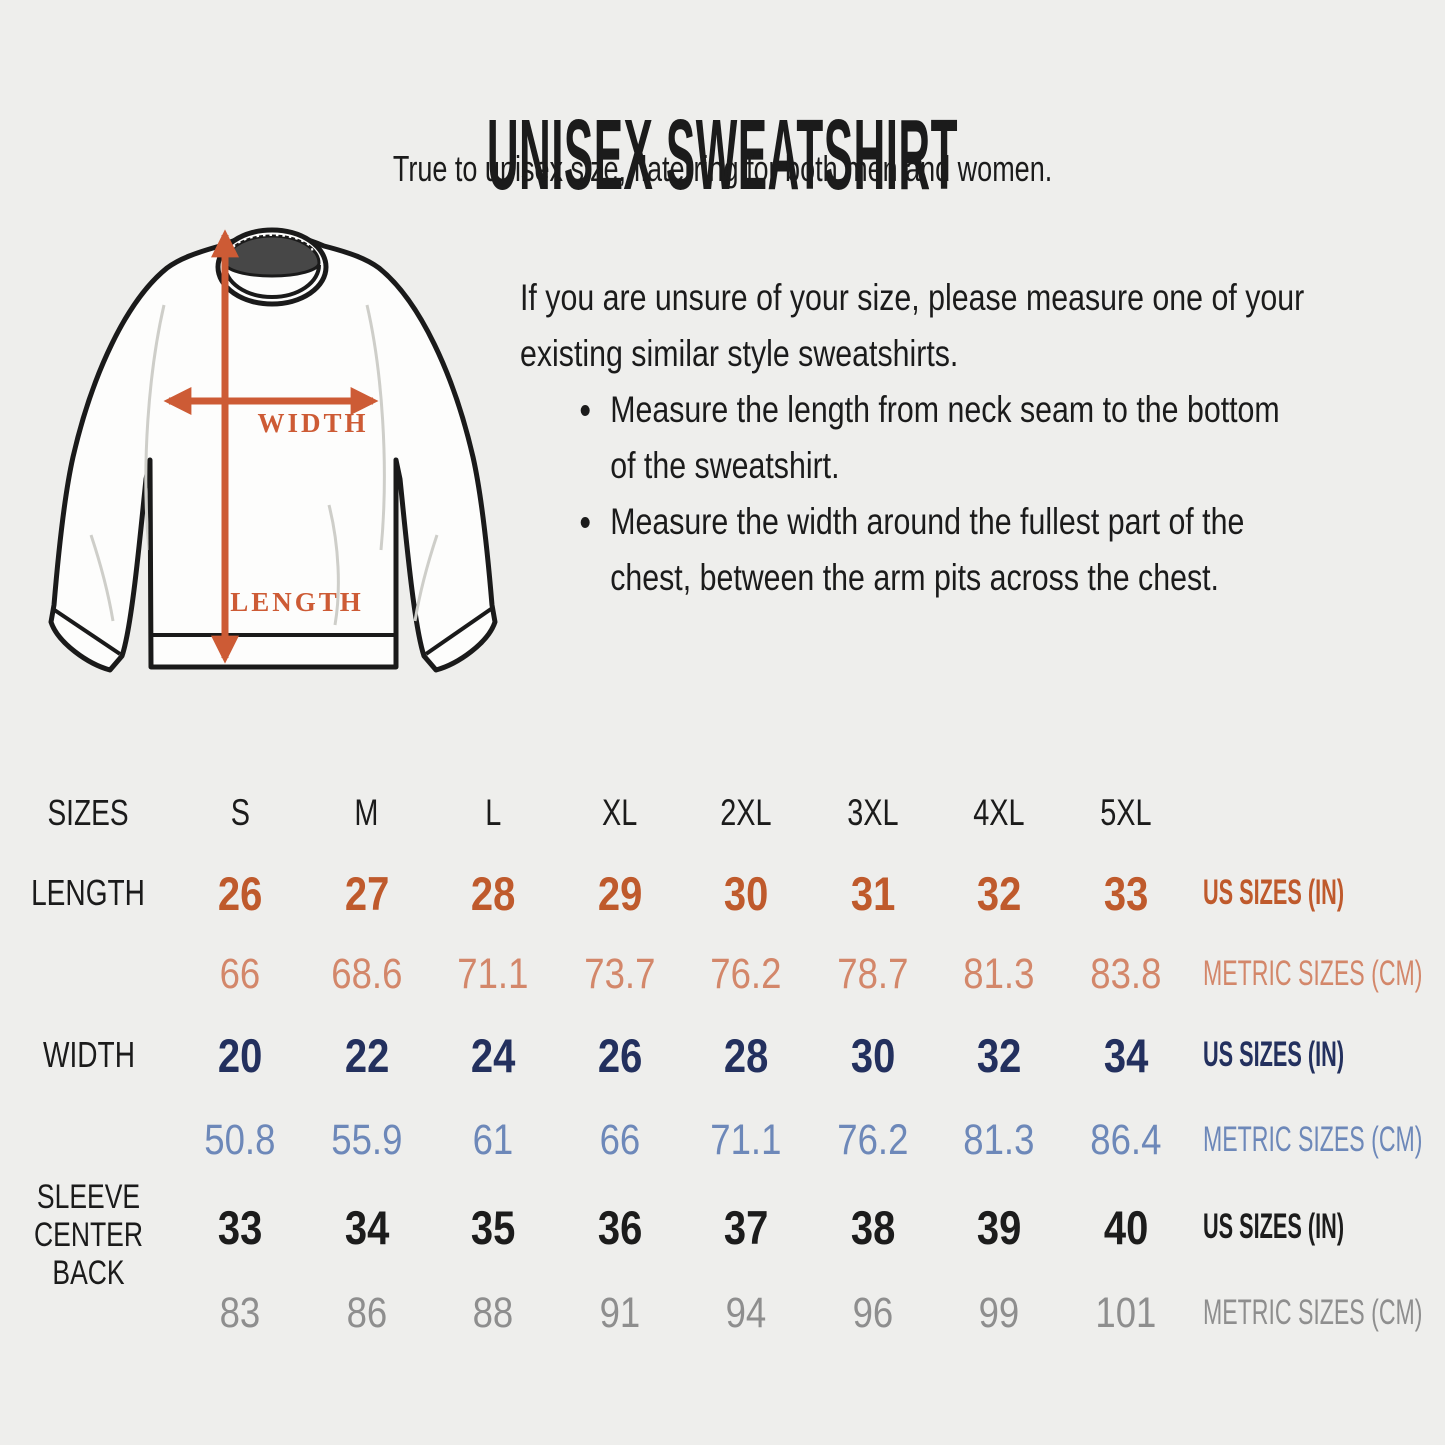 Image resolution: width=1445 pixels, height=1445 pixels. I want to click on table-cell: 40, so click(1125, 1227).